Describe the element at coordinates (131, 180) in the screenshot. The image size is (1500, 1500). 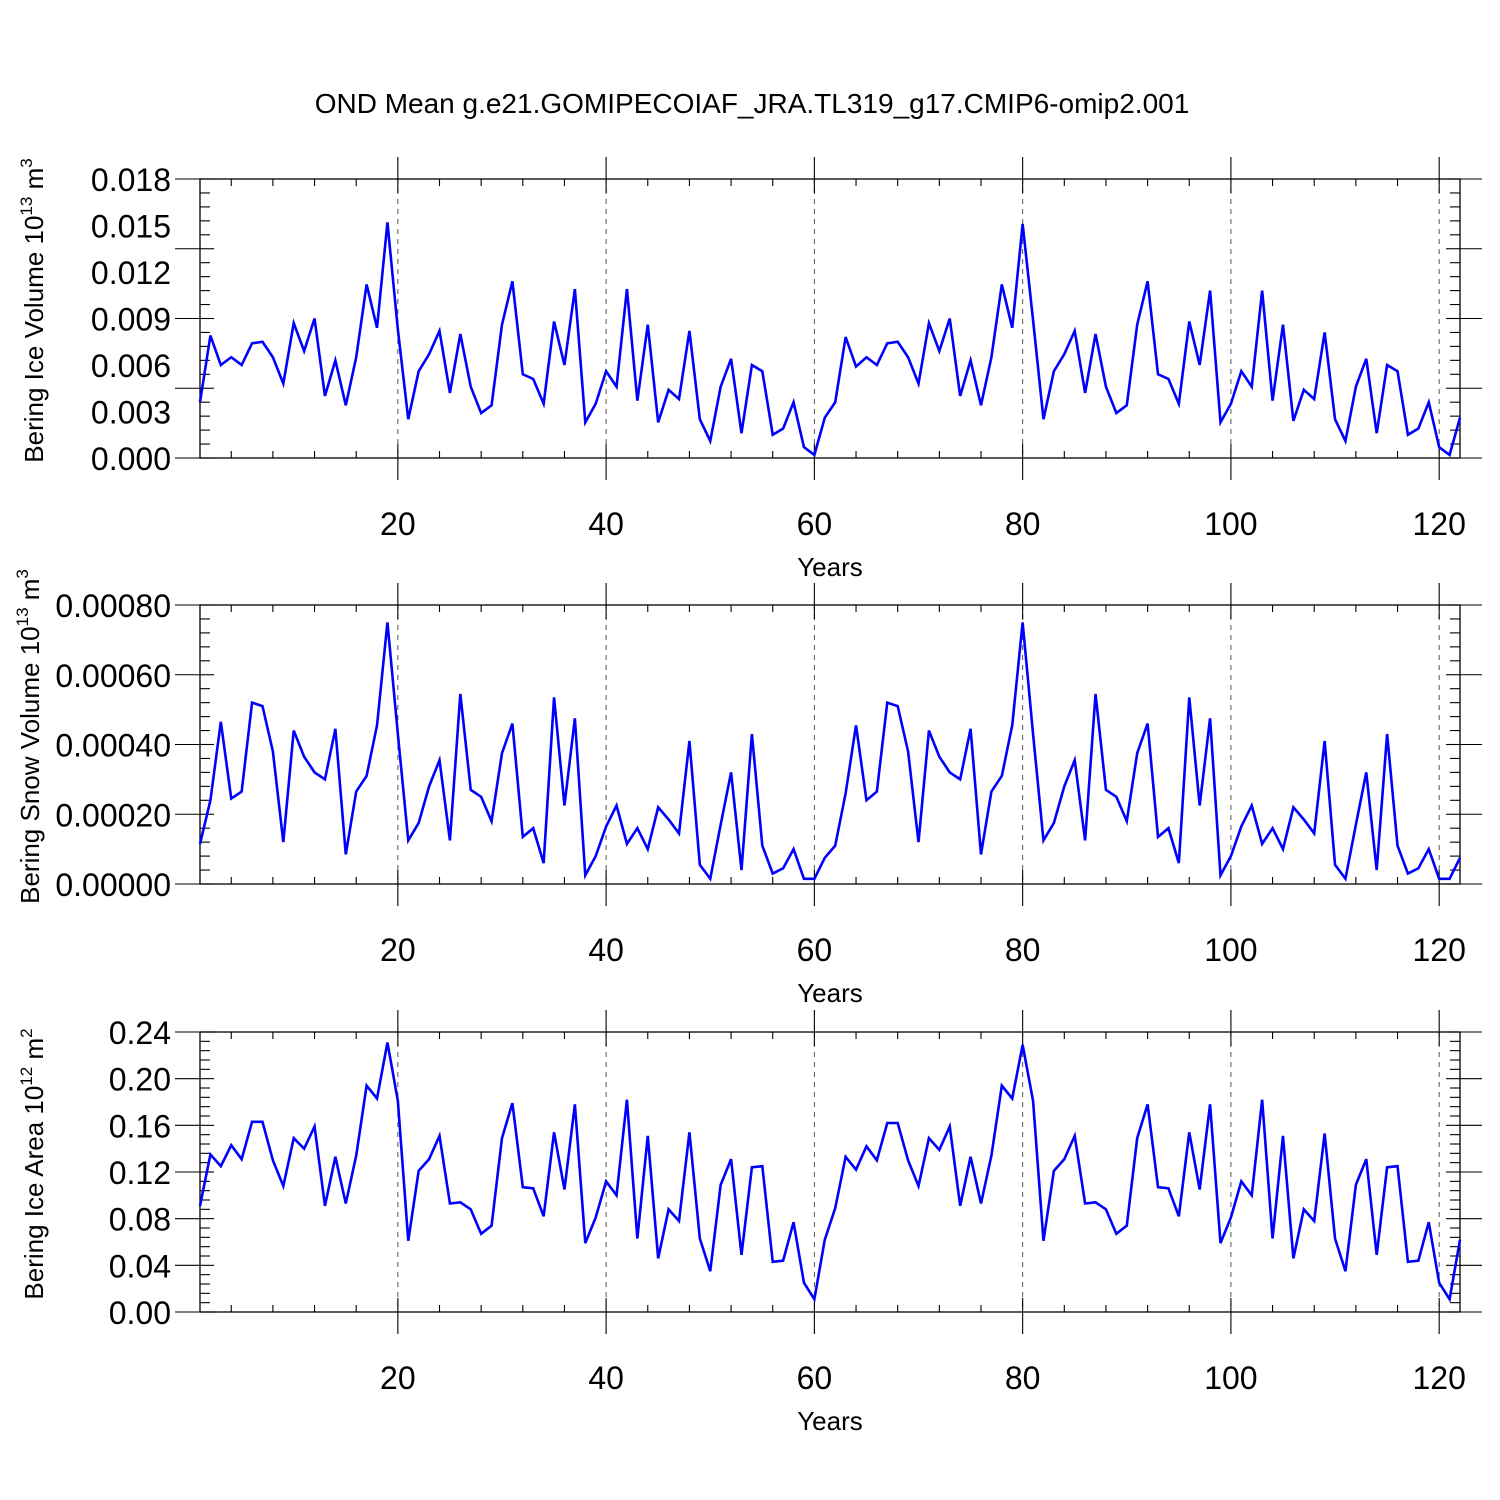
I see `y-tick-label: 0.018` at that location.